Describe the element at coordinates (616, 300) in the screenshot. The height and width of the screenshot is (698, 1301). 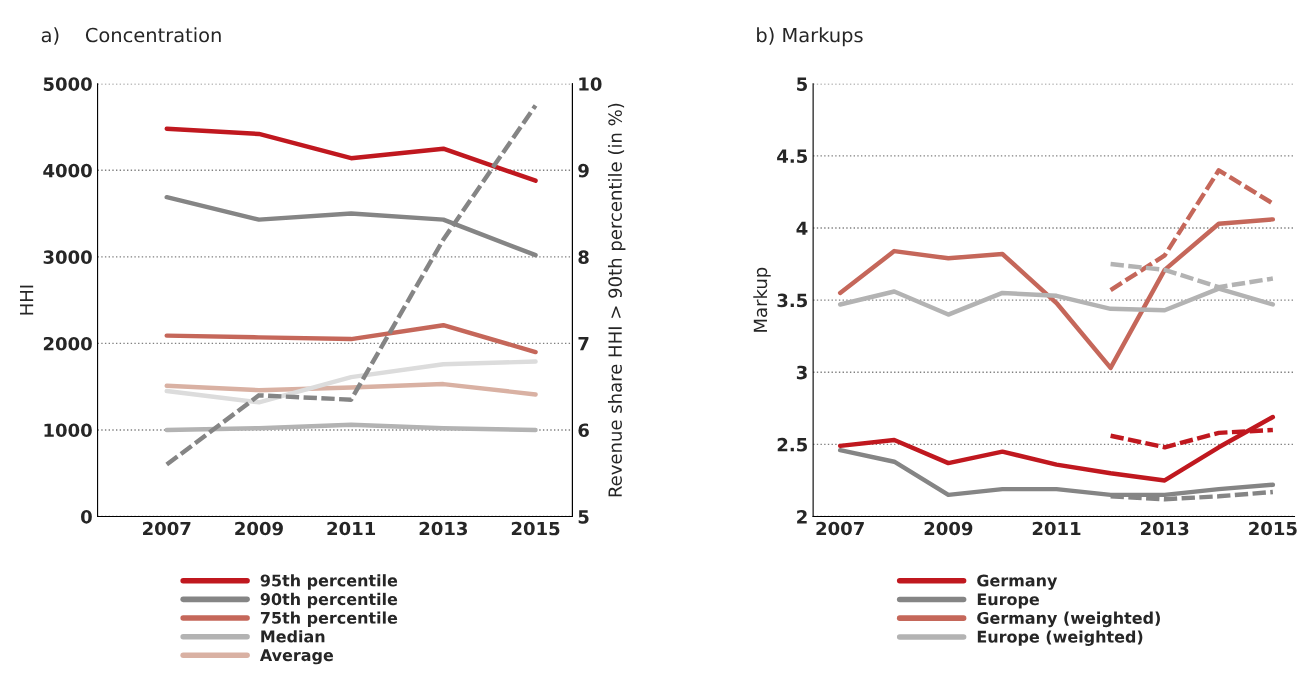
I see `y2-axis-title: Revenue share HHI > 90th percentile (in %)` at that location.